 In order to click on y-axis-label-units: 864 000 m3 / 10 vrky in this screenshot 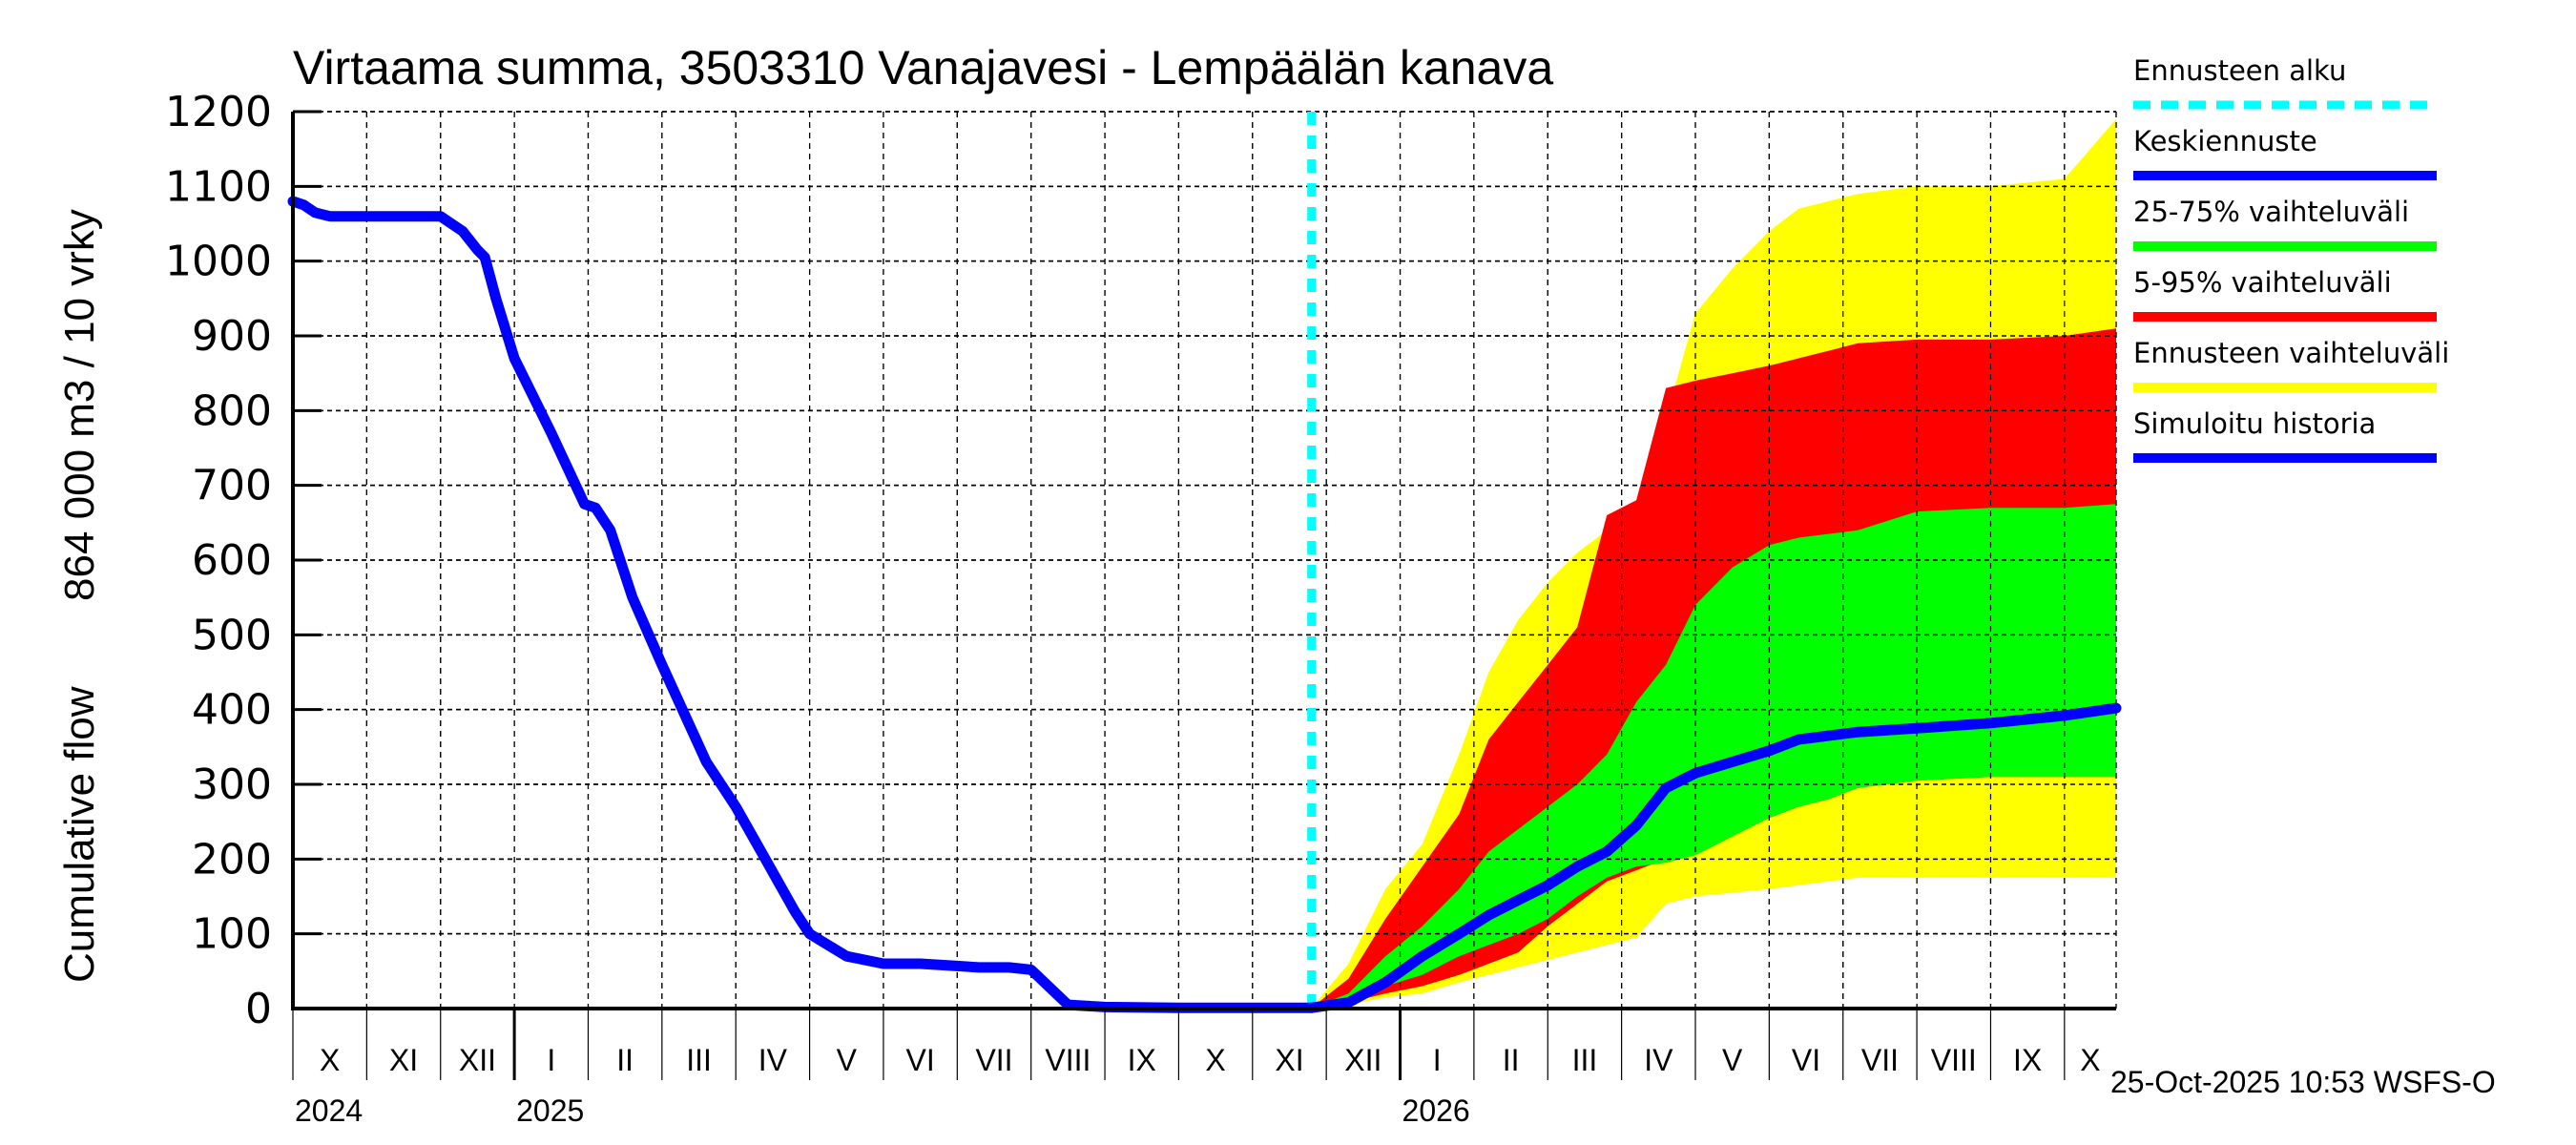, I will do `click(79, 405)`.